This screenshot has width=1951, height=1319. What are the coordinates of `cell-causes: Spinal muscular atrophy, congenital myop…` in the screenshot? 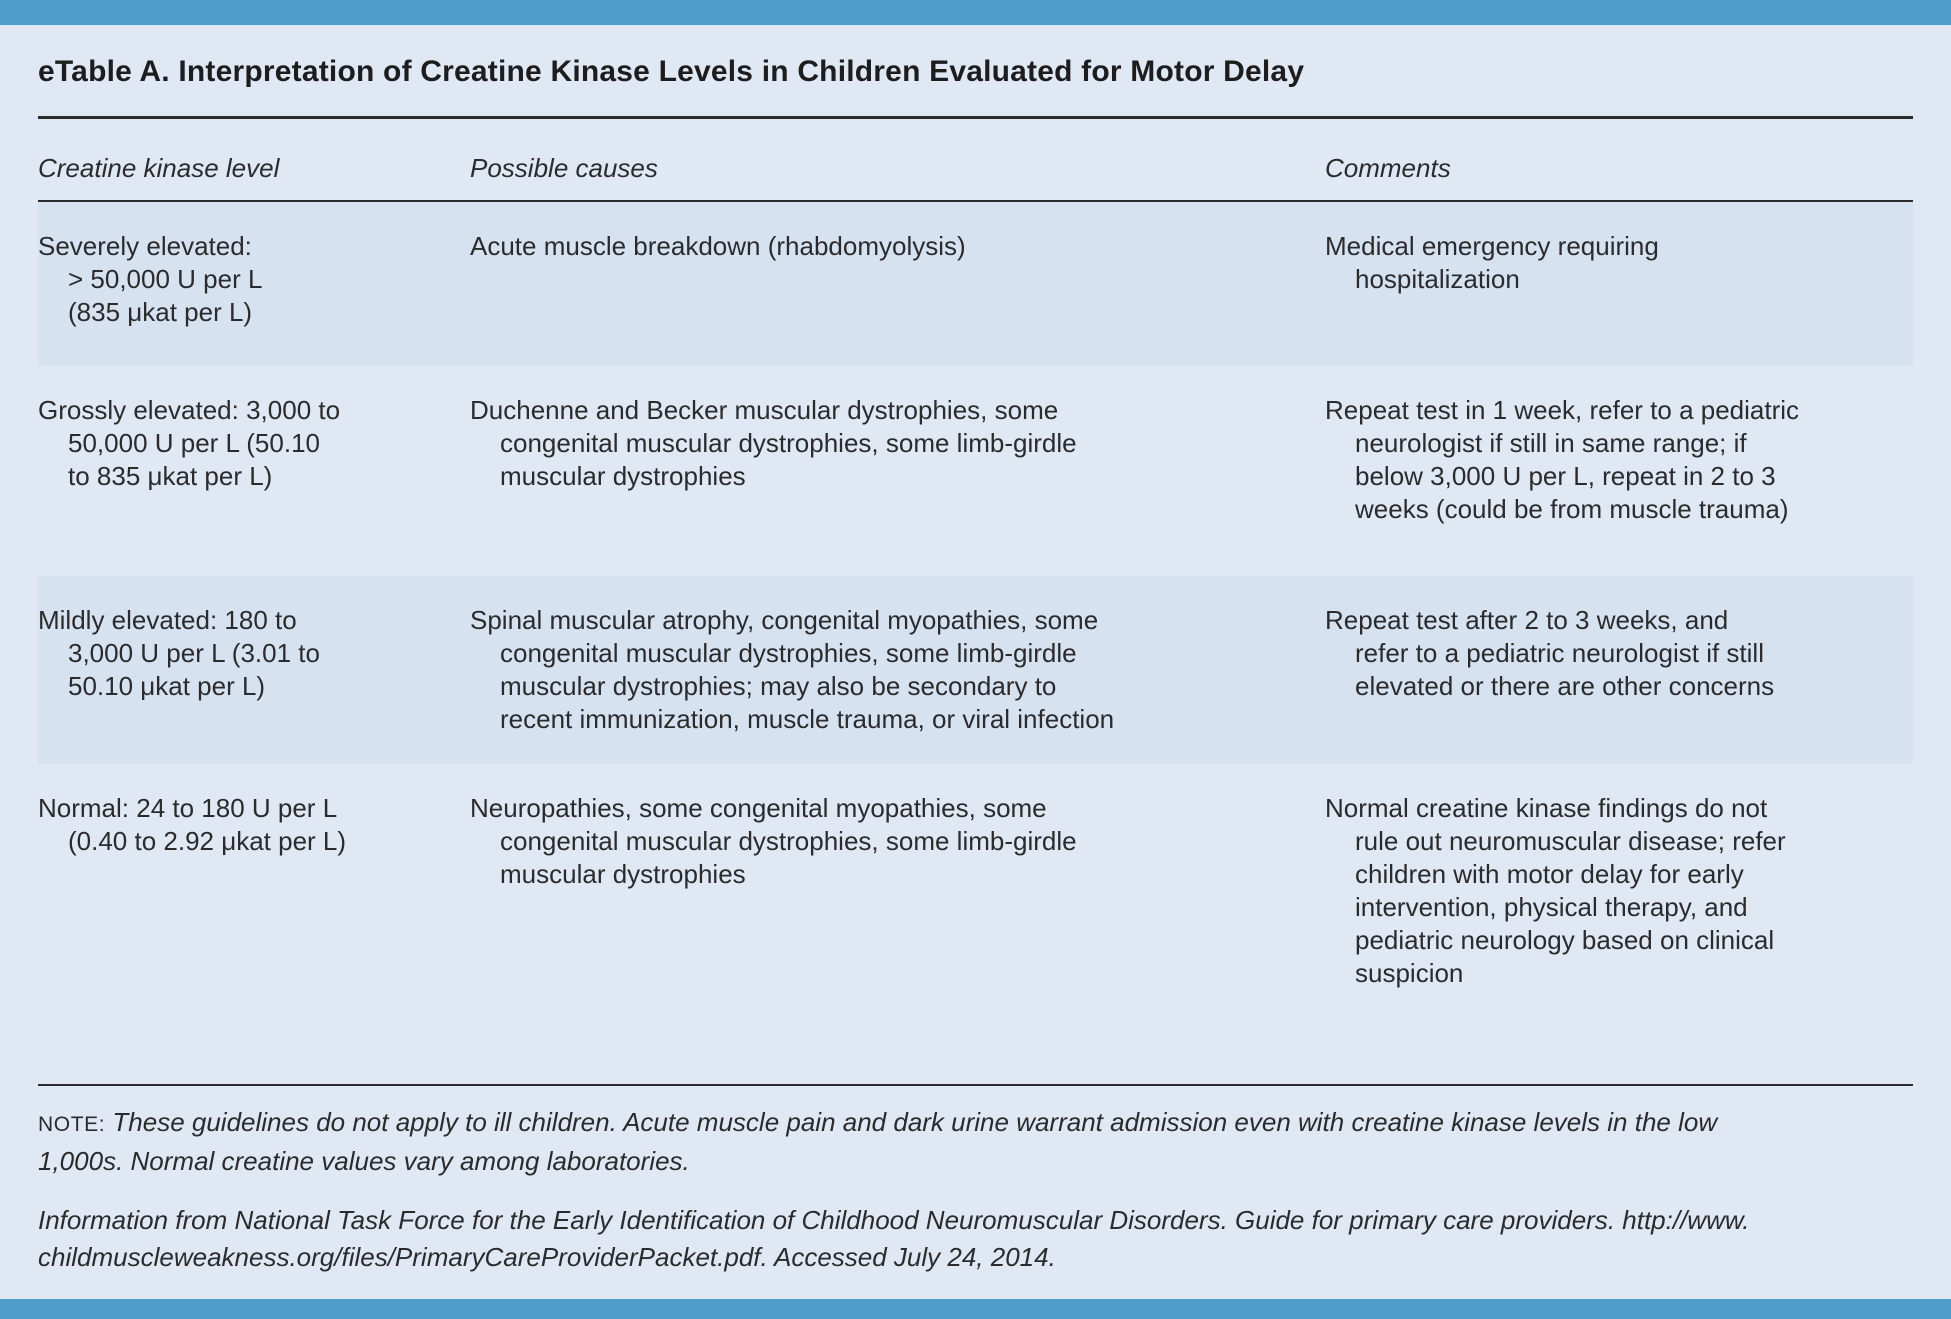 It's located at (792, 669).